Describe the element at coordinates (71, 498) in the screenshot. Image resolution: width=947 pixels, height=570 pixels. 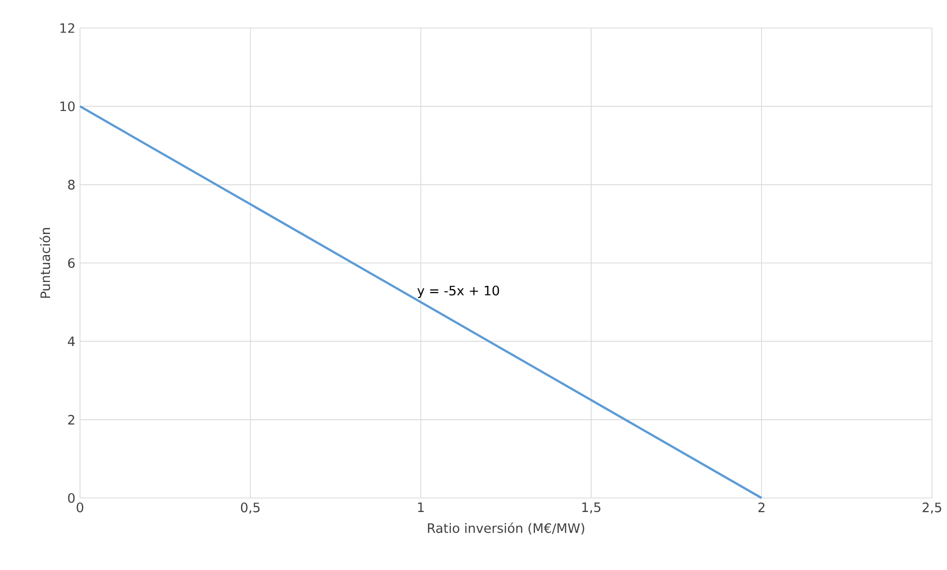
I see `y-tick-label: 0` at that location.